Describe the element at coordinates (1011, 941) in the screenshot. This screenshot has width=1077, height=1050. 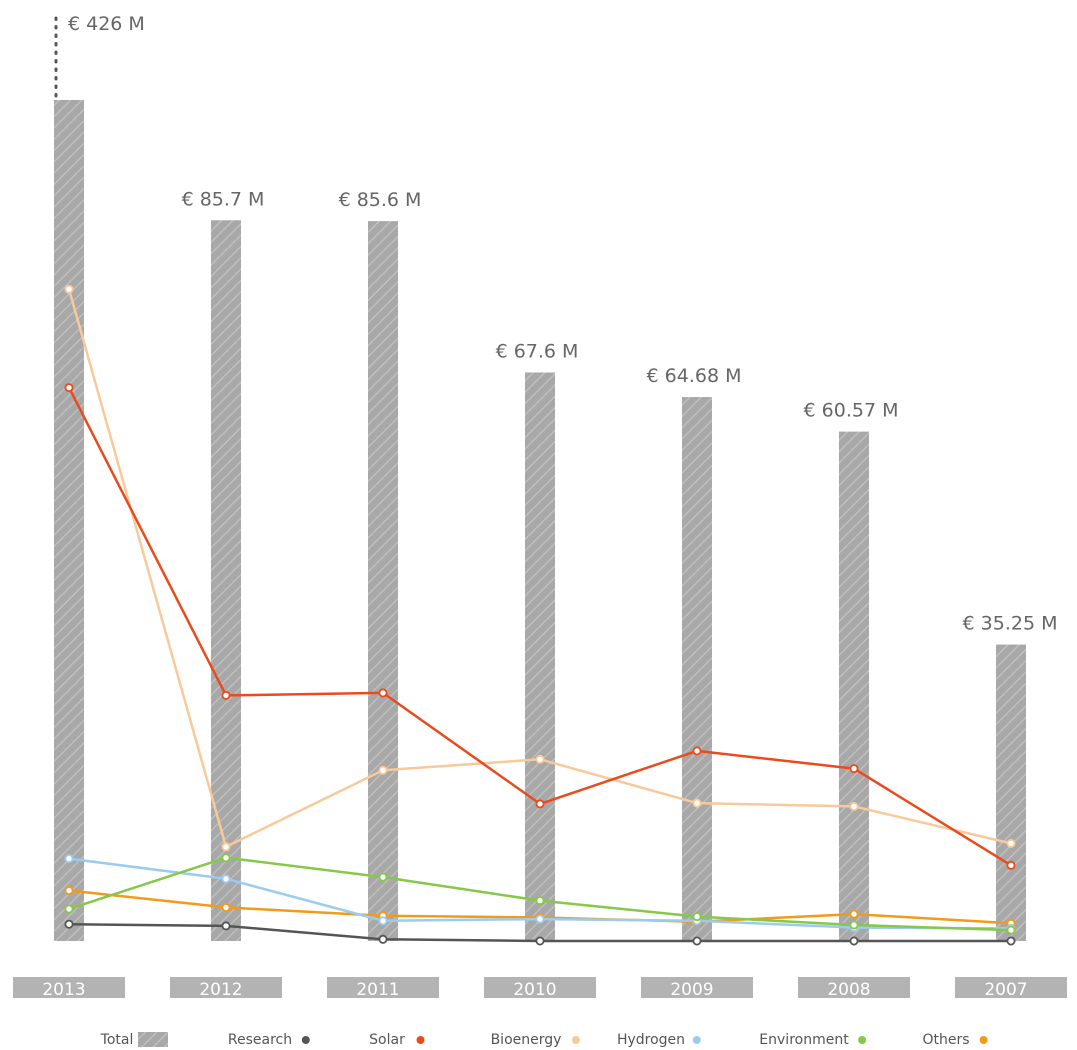
I see `research-point-2007` at that location.